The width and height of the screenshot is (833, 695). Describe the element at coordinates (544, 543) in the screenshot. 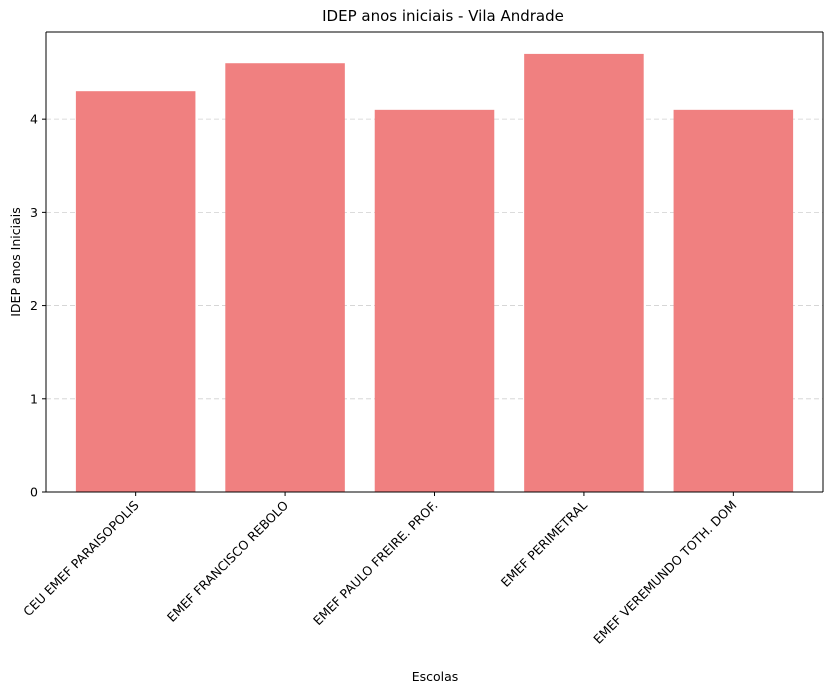

I see `x-tick-label: EMEF PERIMETRAL` at that location.